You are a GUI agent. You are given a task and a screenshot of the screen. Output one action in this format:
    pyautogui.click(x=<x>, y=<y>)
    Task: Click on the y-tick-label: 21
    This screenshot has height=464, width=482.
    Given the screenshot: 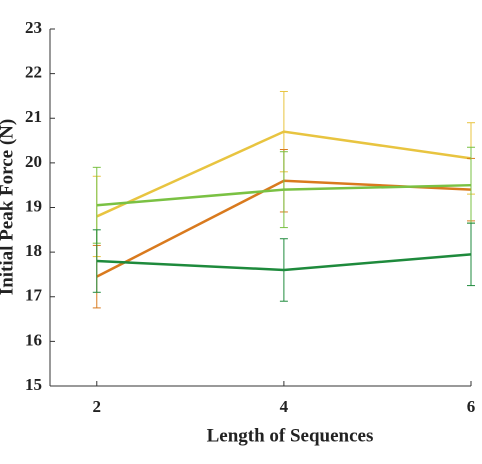 What is the action you would take?
    pyautogui.click(x=33, y=116)
    